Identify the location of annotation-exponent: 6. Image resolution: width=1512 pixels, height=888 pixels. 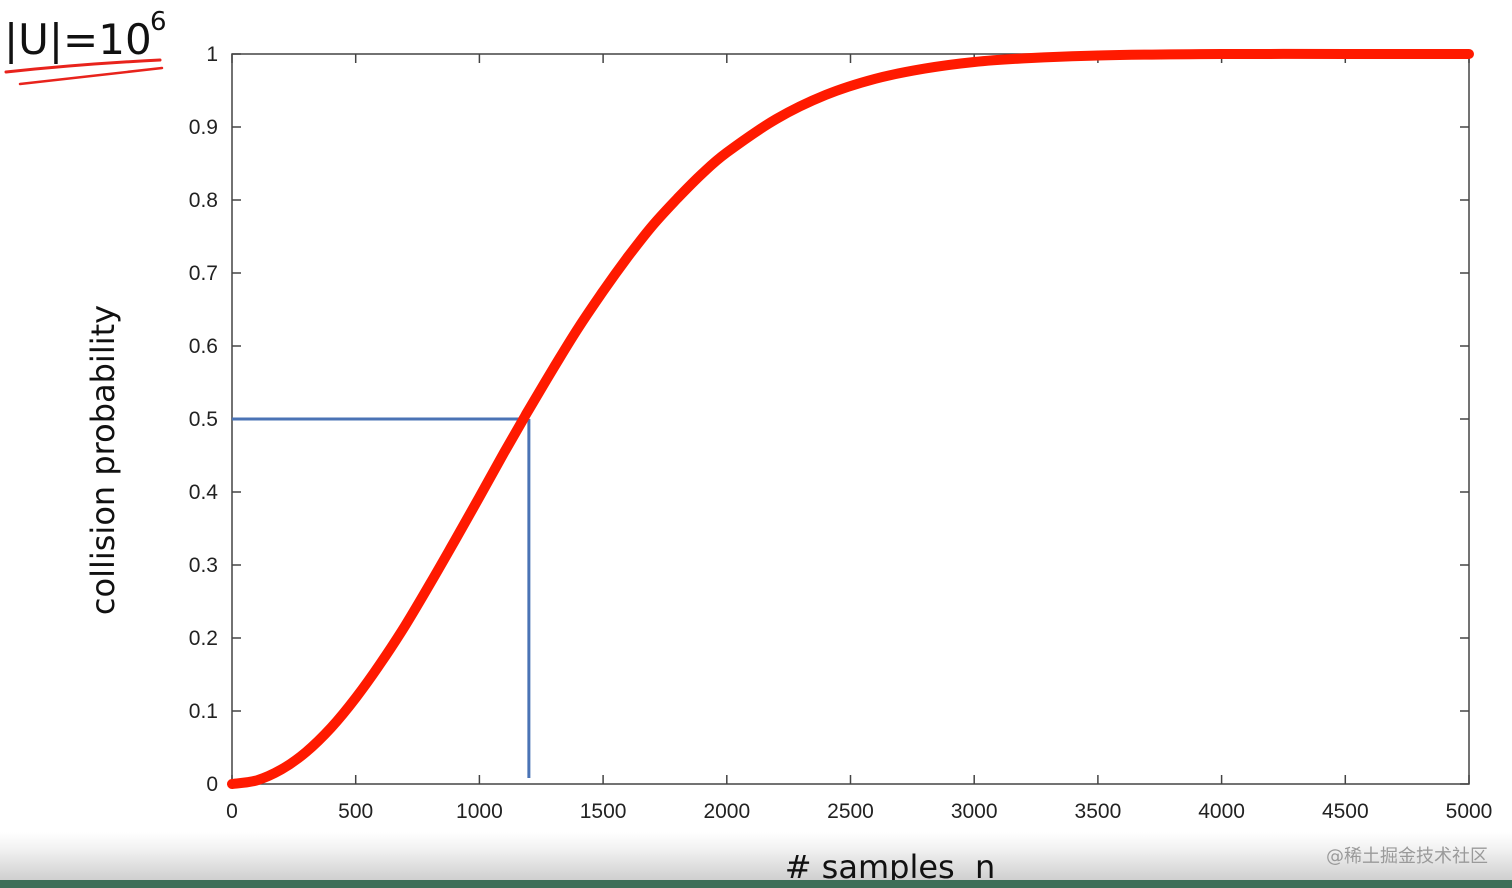
(158, 22).